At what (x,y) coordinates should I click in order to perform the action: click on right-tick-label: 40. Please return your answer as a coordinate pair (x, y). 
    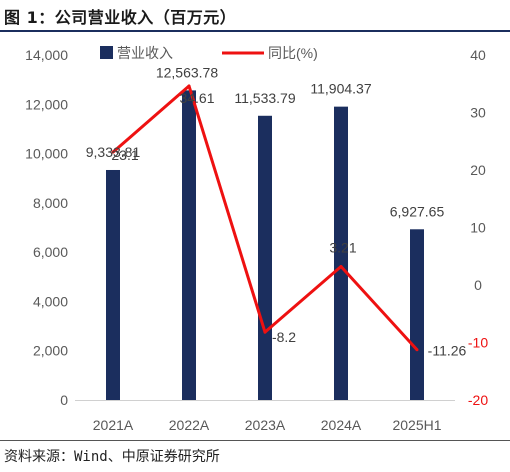
    Looking at the image, I should click on (478, 55).